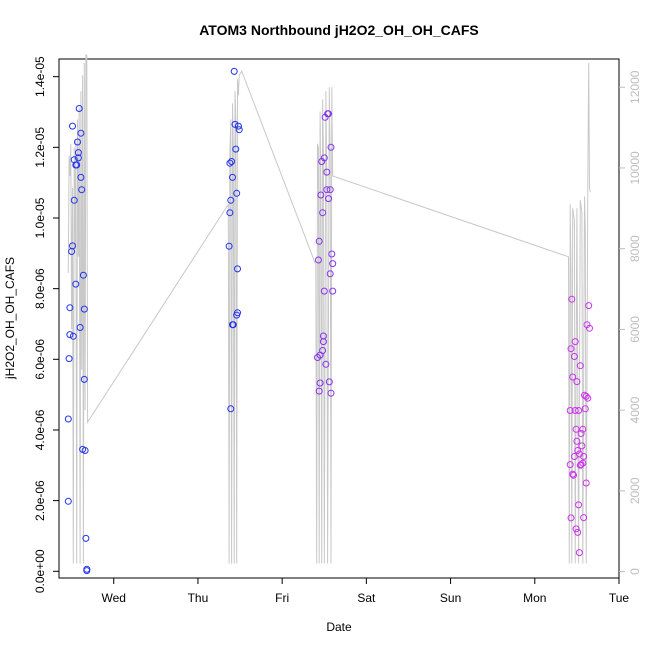  What do you see at coordinates (534, 598) in the screenshot?
I see `x-tick-label: Mon` at bounding box center [534, 598].